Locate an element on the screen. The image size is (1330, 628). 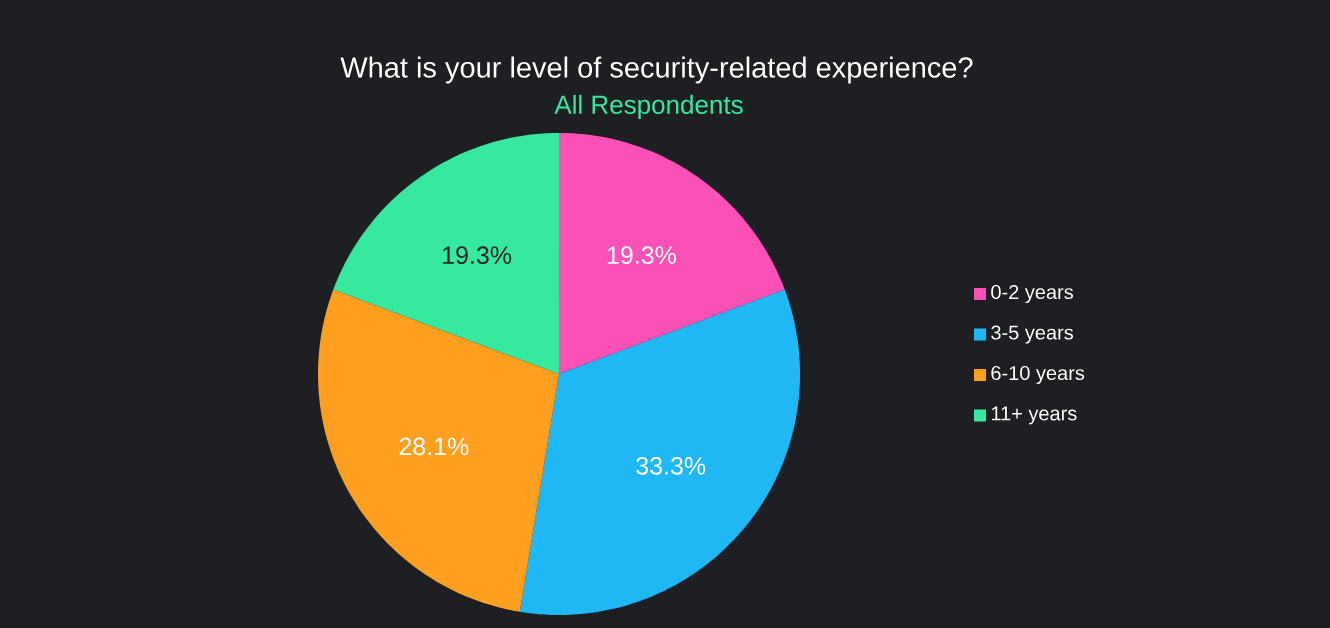
chart-subtitle: All Respondents is located at coordinates (648, 107).